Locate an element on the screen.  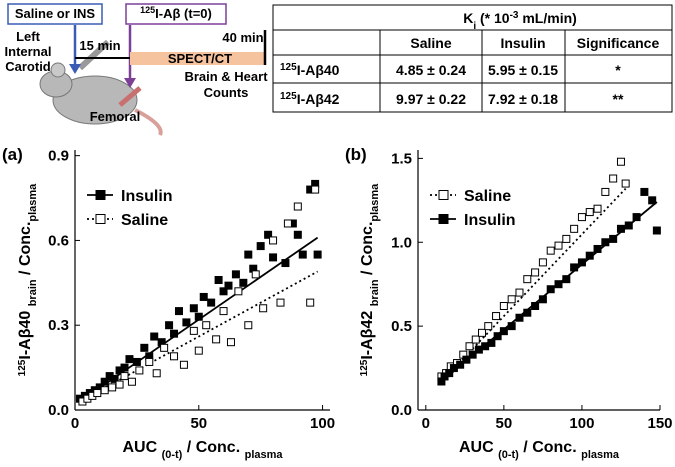
text: I-Aβ (t=0) is located at coordinates (183, 13).